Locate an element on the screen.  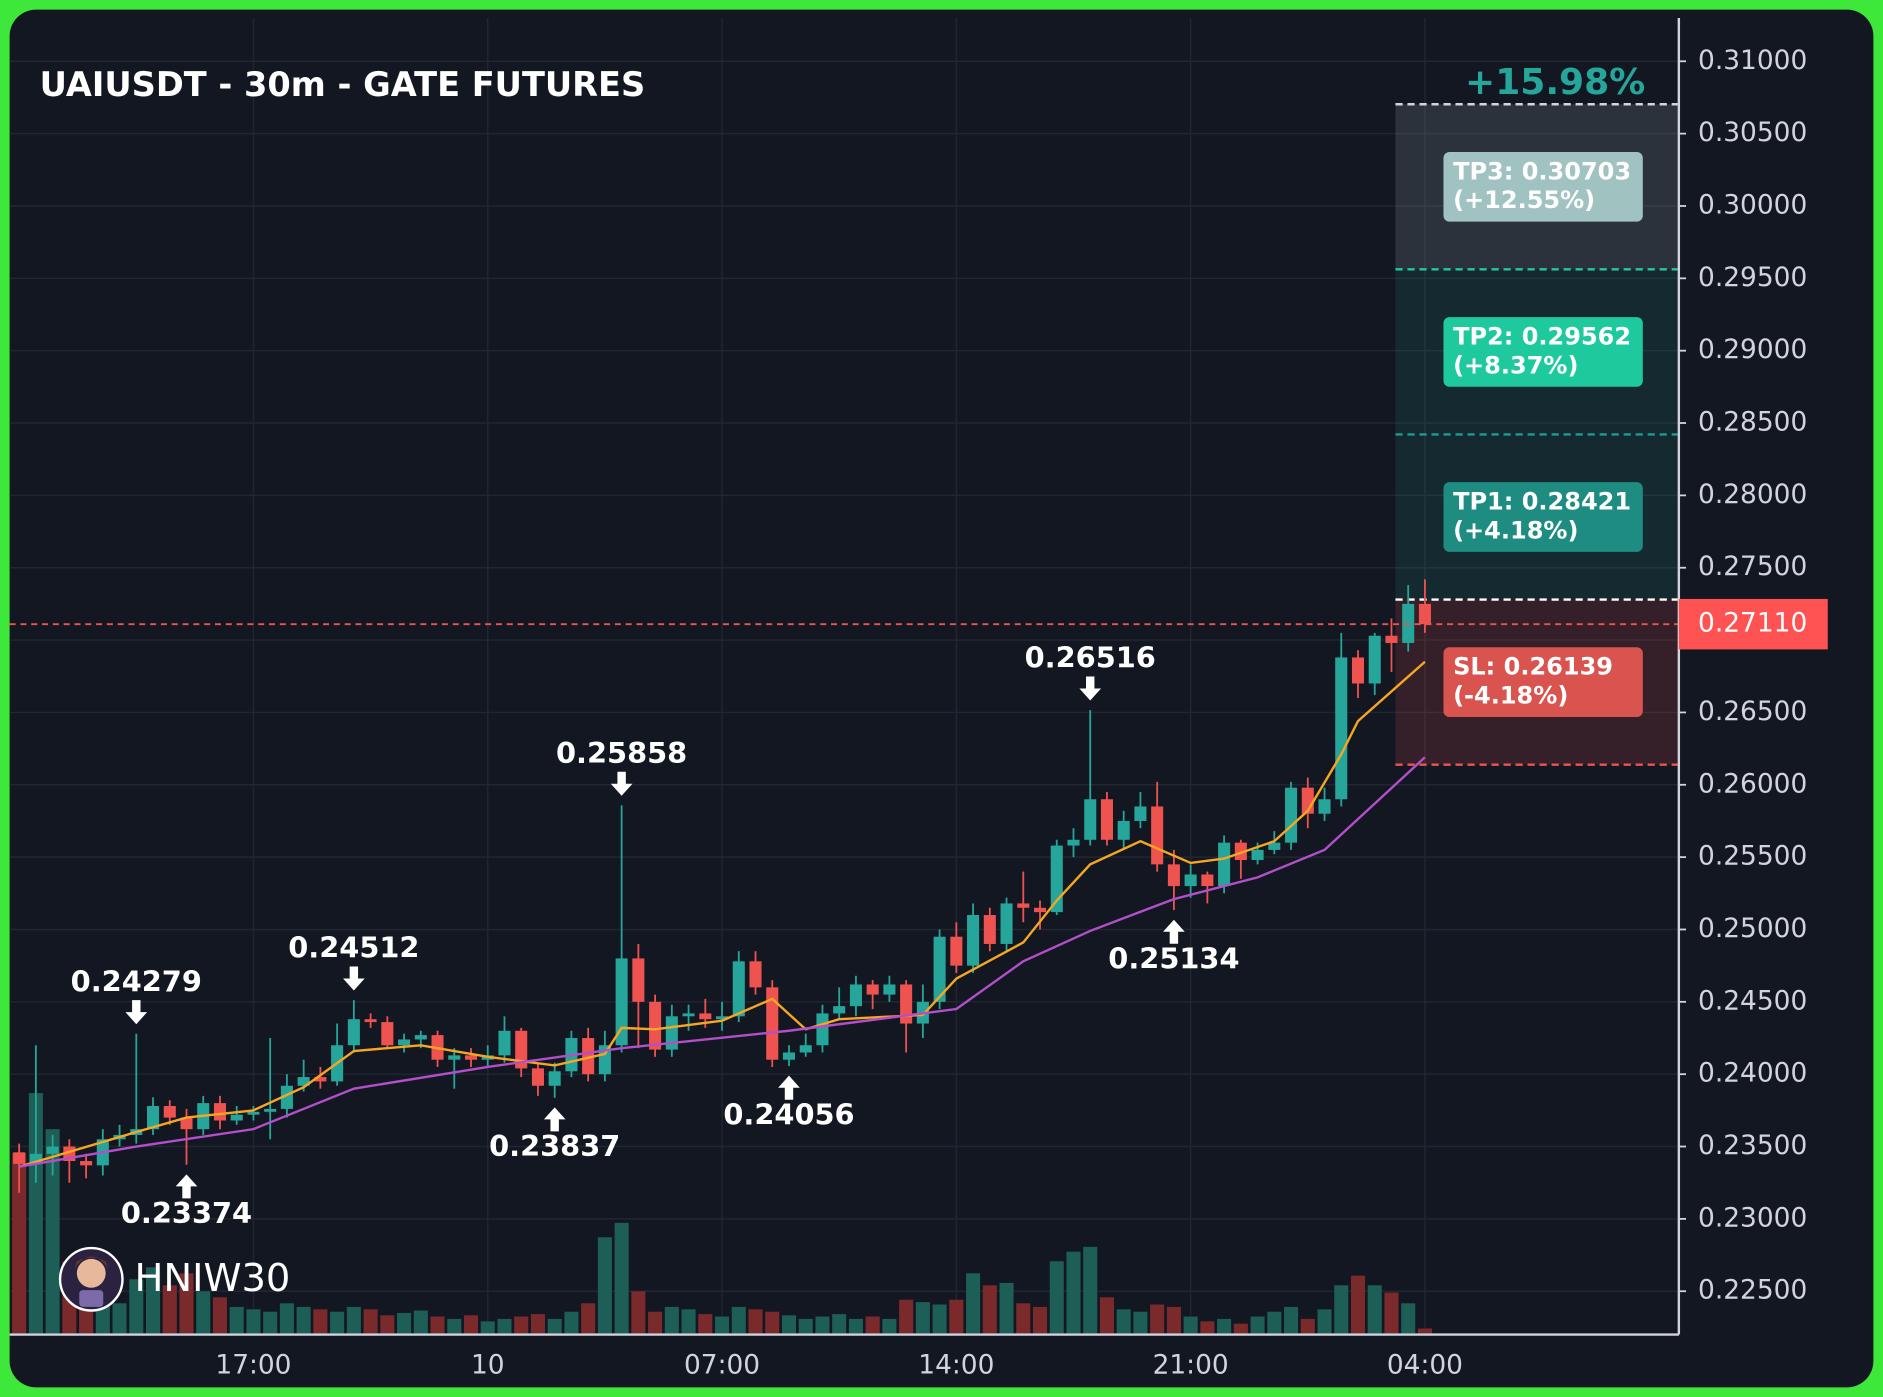
y-tick-label: 0.30000 is located at coordinates (1752, 204).